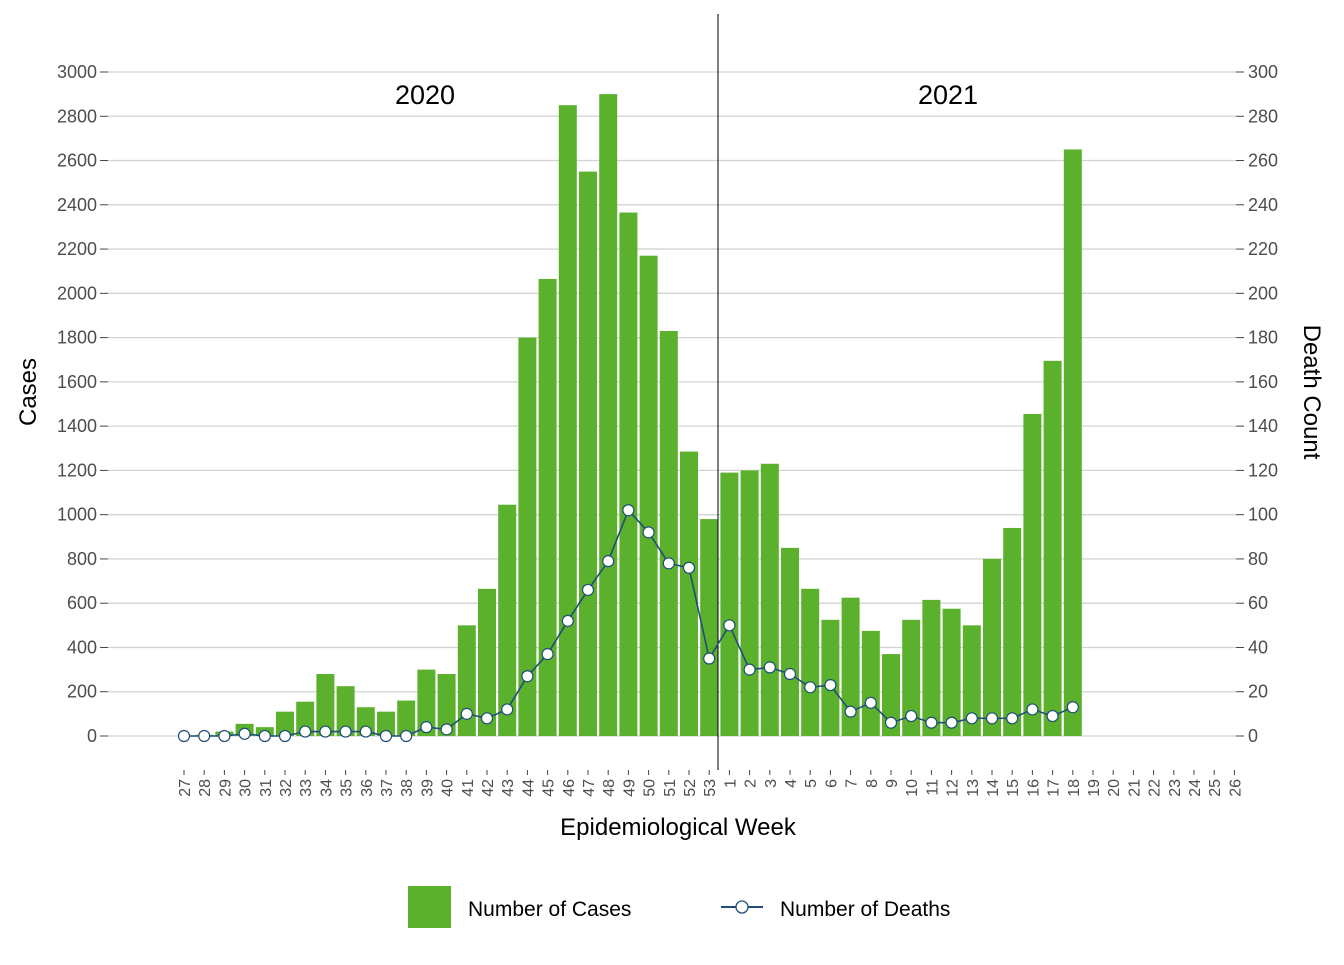 The image size is (1344, 965). What do you see at coordinates (678, 827) in the screenshot?
I see `x-axis-title: Epidemiological Week` at bounding box center [678, 827].